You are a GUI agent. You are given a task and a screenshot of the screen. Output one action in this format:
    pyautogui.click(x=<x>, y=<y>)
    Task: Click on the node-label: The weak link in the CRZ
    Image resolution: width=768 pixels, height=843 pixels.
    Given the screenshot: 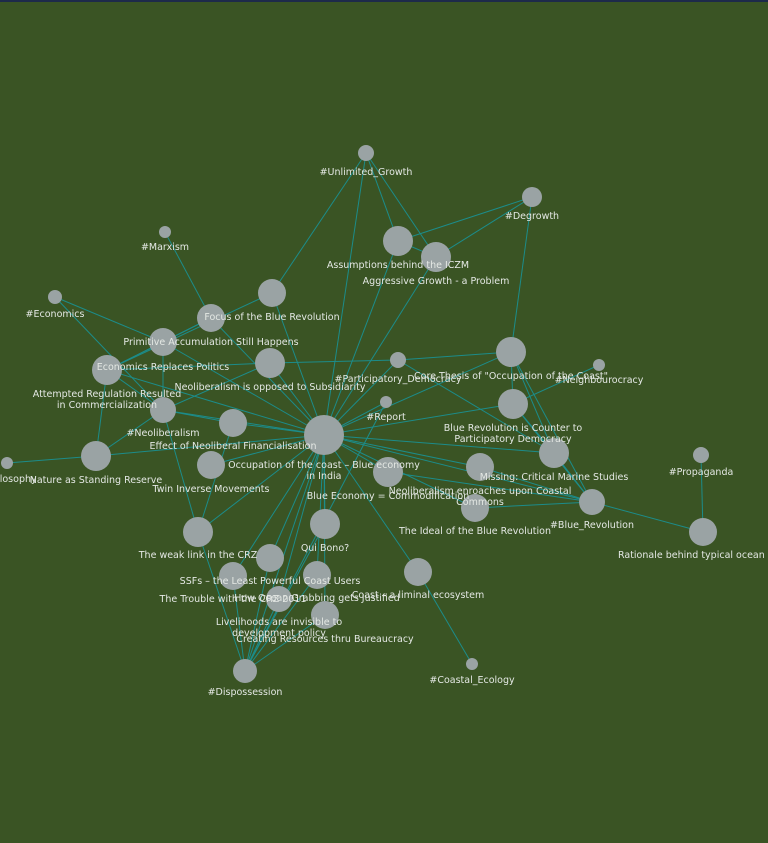 What is the action you would take?
    pyautogui.click(x=198, y=555)
    